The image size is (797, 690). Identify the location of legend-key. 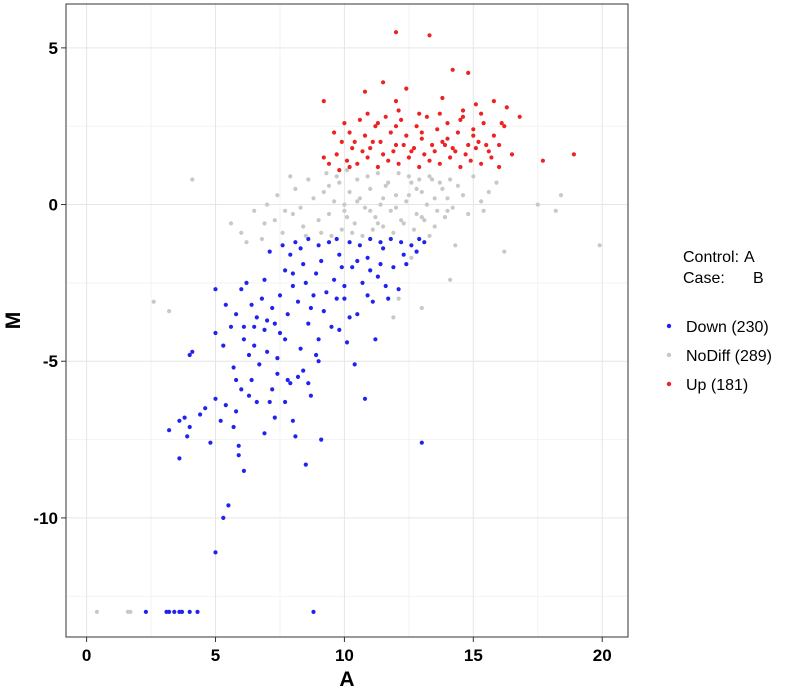
(669, 326).